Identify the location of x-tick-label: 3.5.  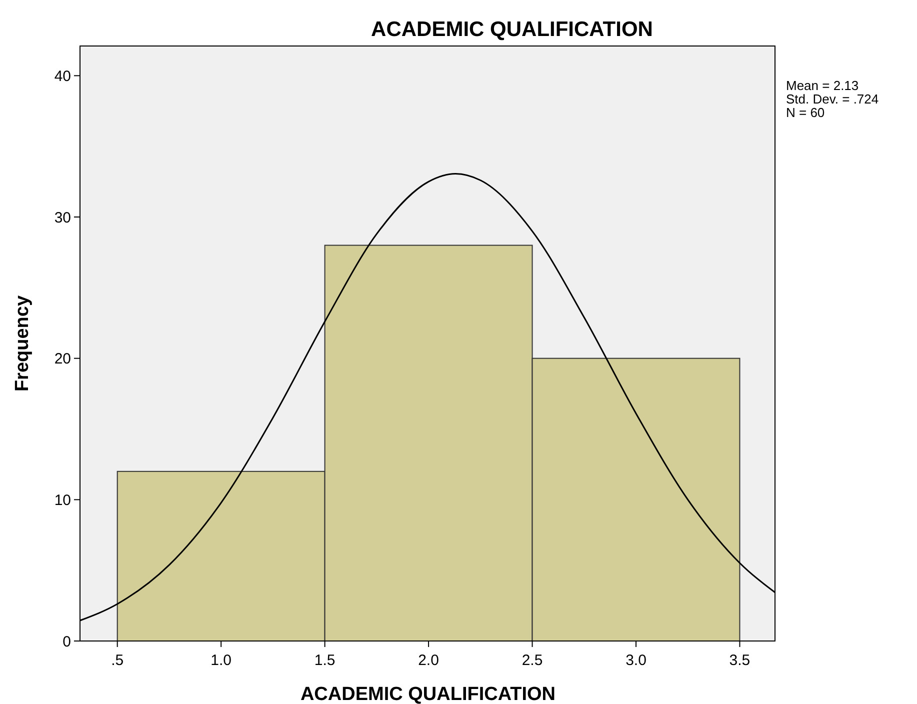
(739, 660).